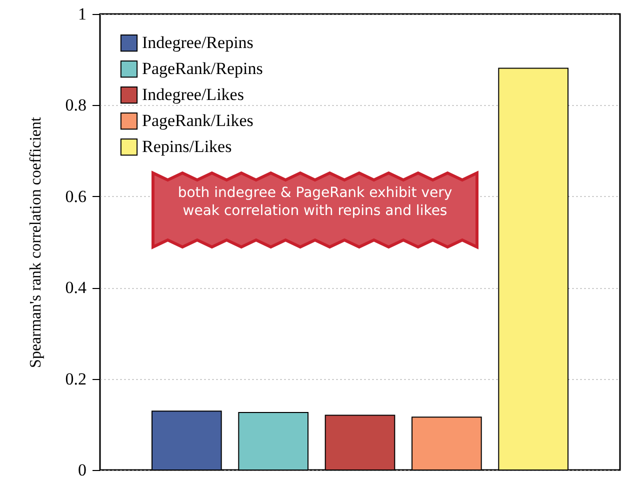 The width and height of the screenshot is (630, 483). Describe the element at coordinates (202, 68) in the screenshot. I see `legend-label: PageRank/Repins` at that location.